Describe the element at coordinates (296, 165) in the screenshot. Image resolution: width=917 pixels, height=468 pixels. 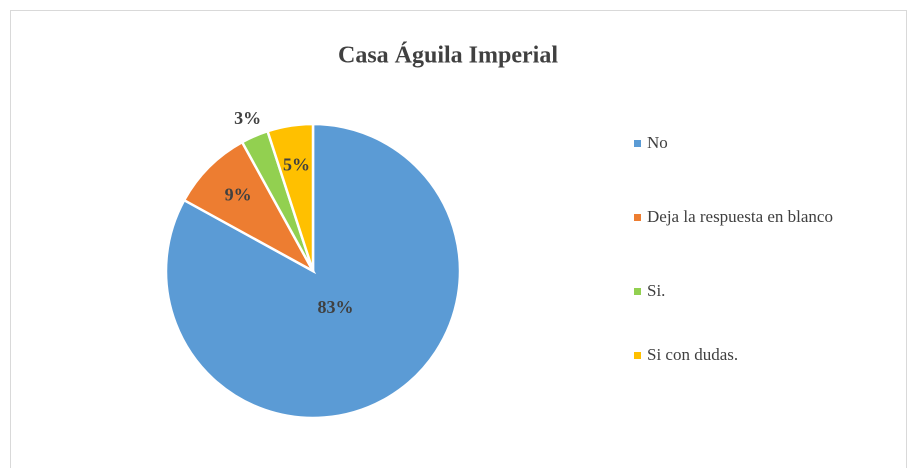
I see `data-label: 5%` at that location.